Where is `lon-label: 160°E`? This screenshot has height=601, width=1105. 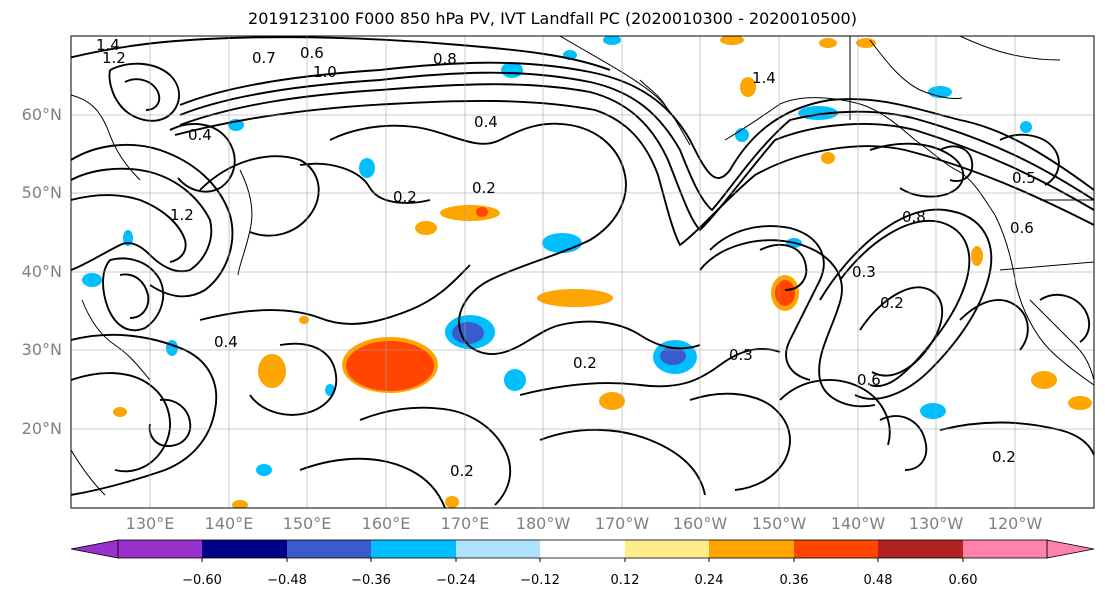
lon-label: 160°E is located at coordinates (386, 523).